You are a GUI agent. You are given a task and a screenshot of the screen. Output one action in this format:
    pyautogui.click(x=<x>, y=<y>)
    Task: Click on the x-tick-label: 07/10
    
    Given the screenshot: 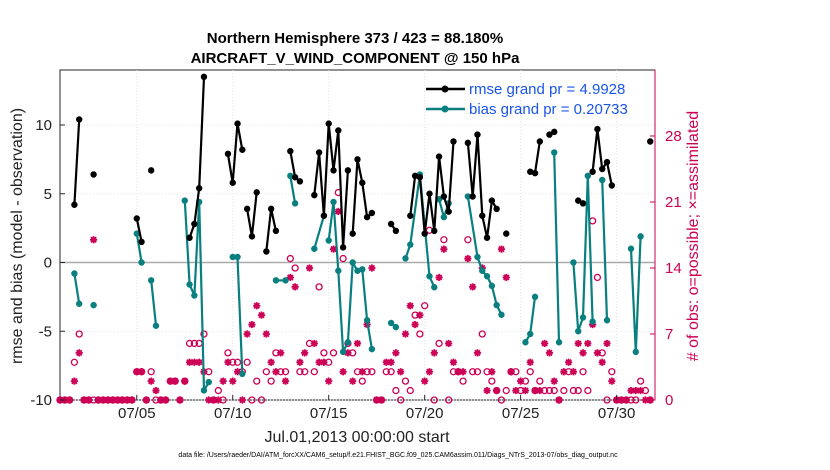 What is the action you would take?
    pyautogui.click(x=233, y=413)
    